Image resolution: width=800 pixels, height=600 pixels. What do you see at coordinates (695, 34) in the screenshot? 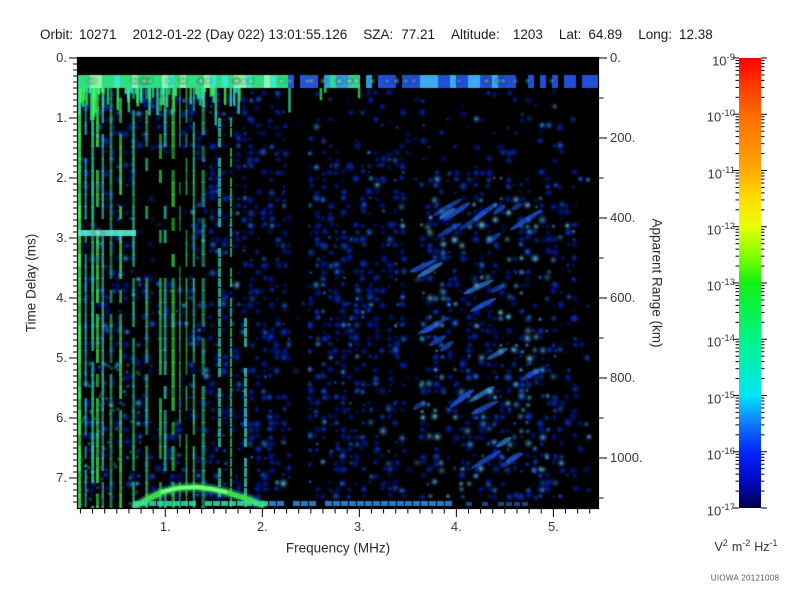
I see `header-field: 12.38` at bounding box center [695, 34].